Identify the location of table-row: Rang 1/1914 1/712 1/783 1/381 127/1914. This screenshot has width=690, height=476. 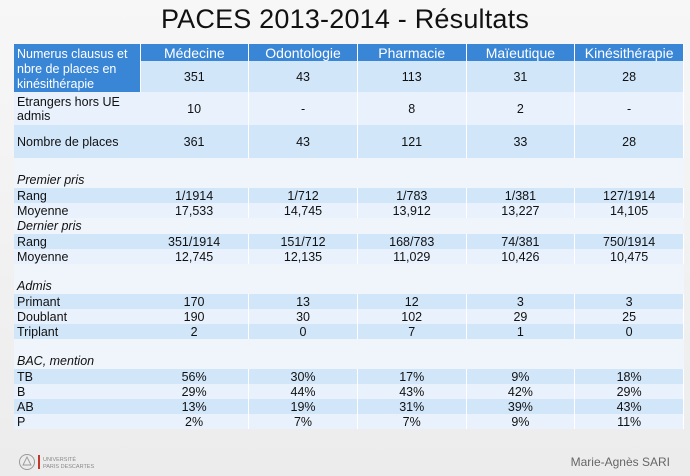
(349, 195).